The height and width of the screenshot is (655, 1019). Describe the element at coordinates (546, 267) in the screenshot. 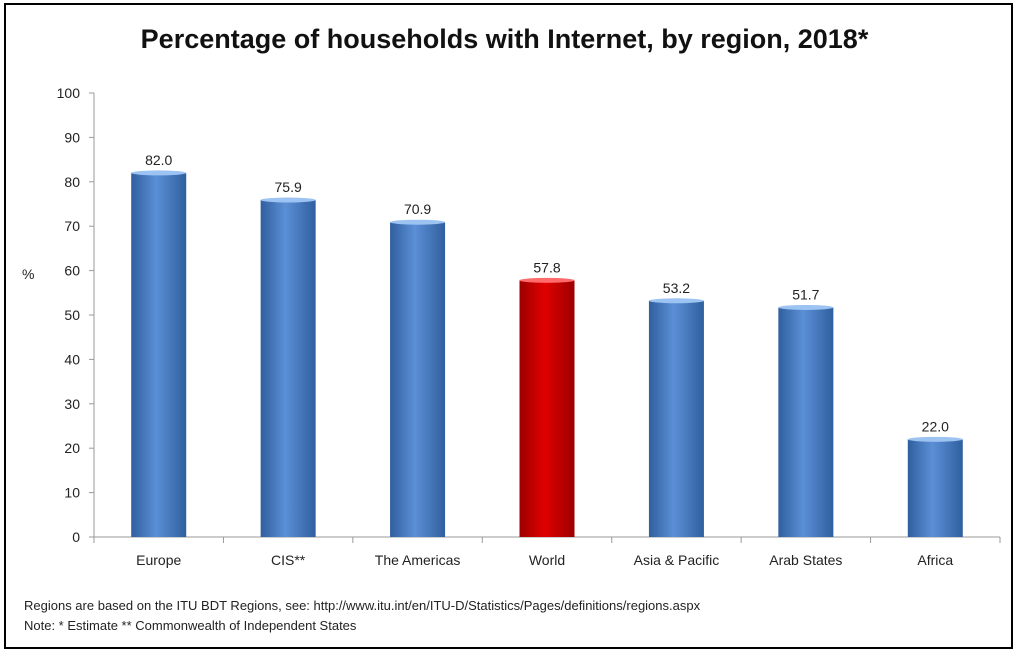

I see `data-label: 57.8` at that location.